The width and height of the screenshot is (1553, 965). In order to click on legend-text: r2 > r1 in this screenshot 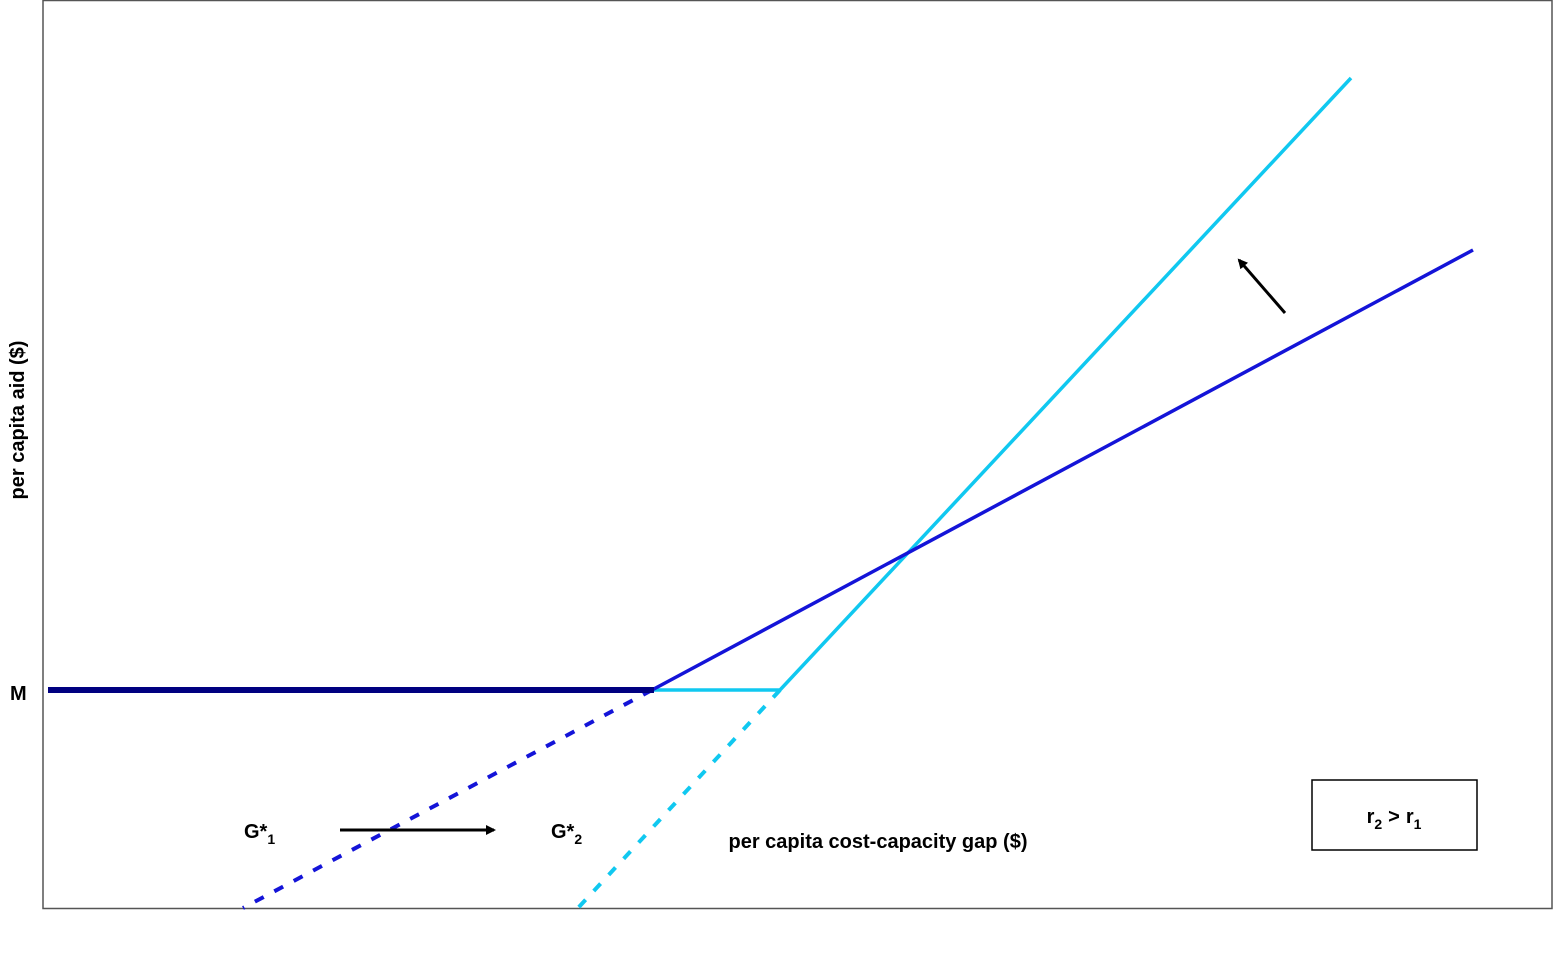, I will do `click(1394, 819)`.